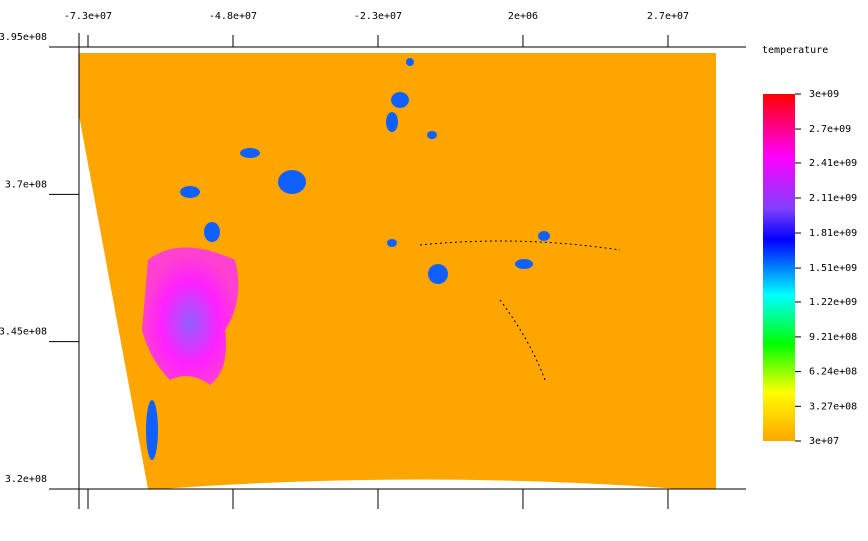 The image size is (868, 541). I want to click on y-tick-label: 3.95e+08, so click(23, 37).